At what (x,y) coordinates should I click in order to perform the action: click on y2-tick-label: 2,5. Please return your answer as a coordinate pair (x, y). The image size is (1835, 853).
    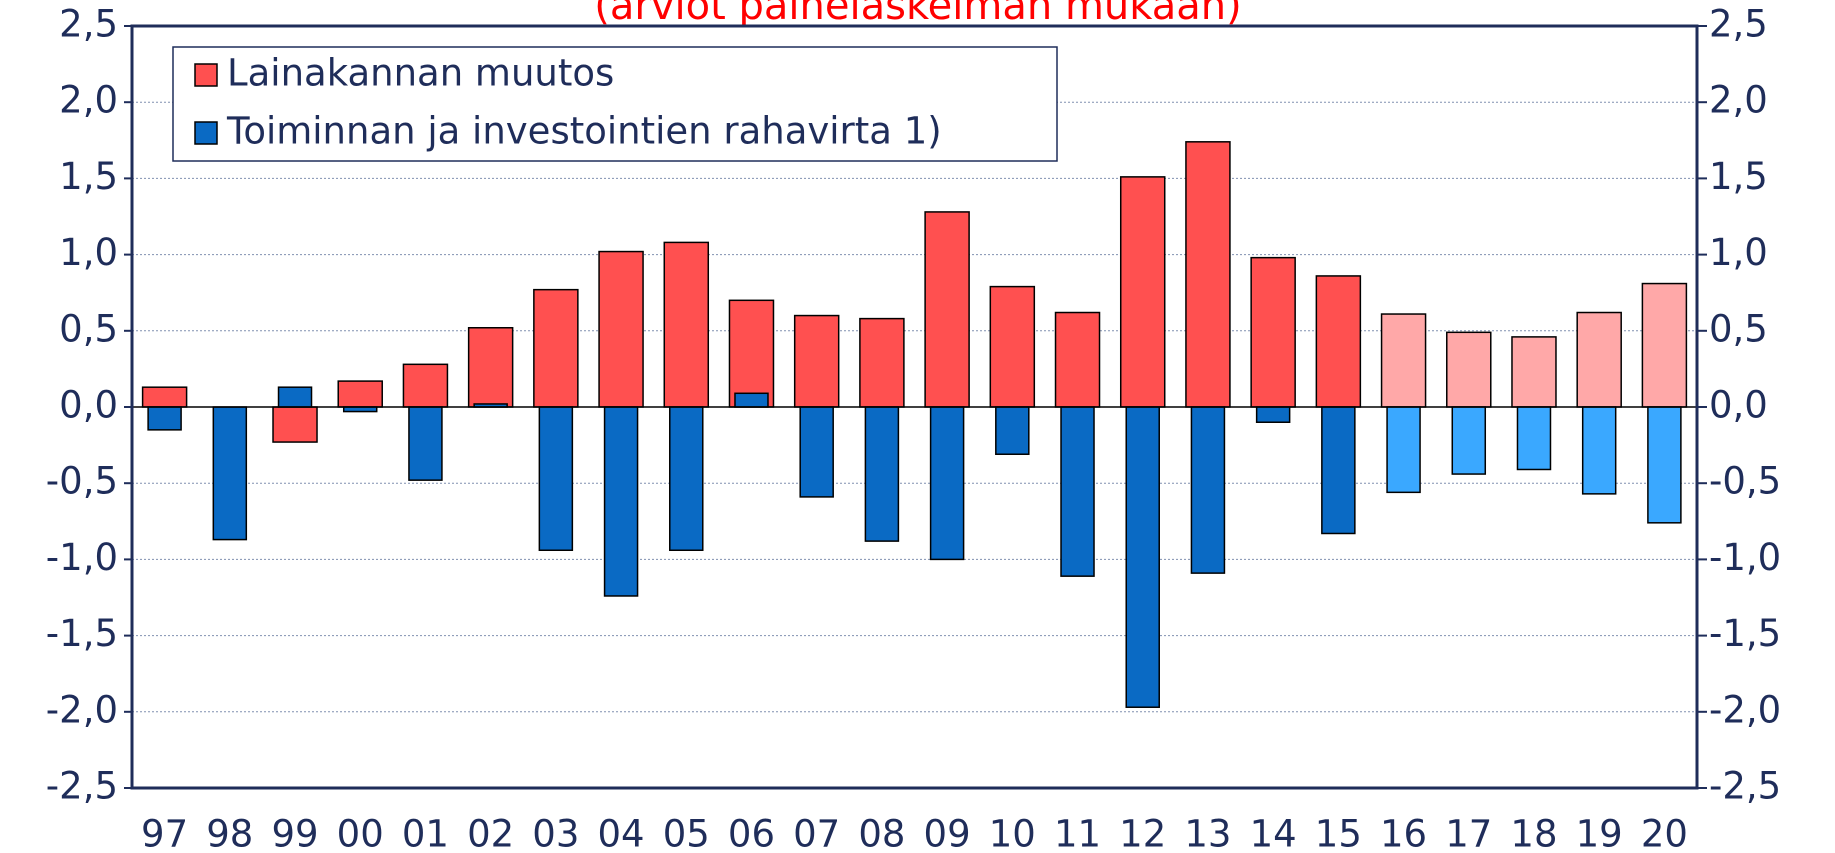
    Looking at the image, I should click on (1738, 24).